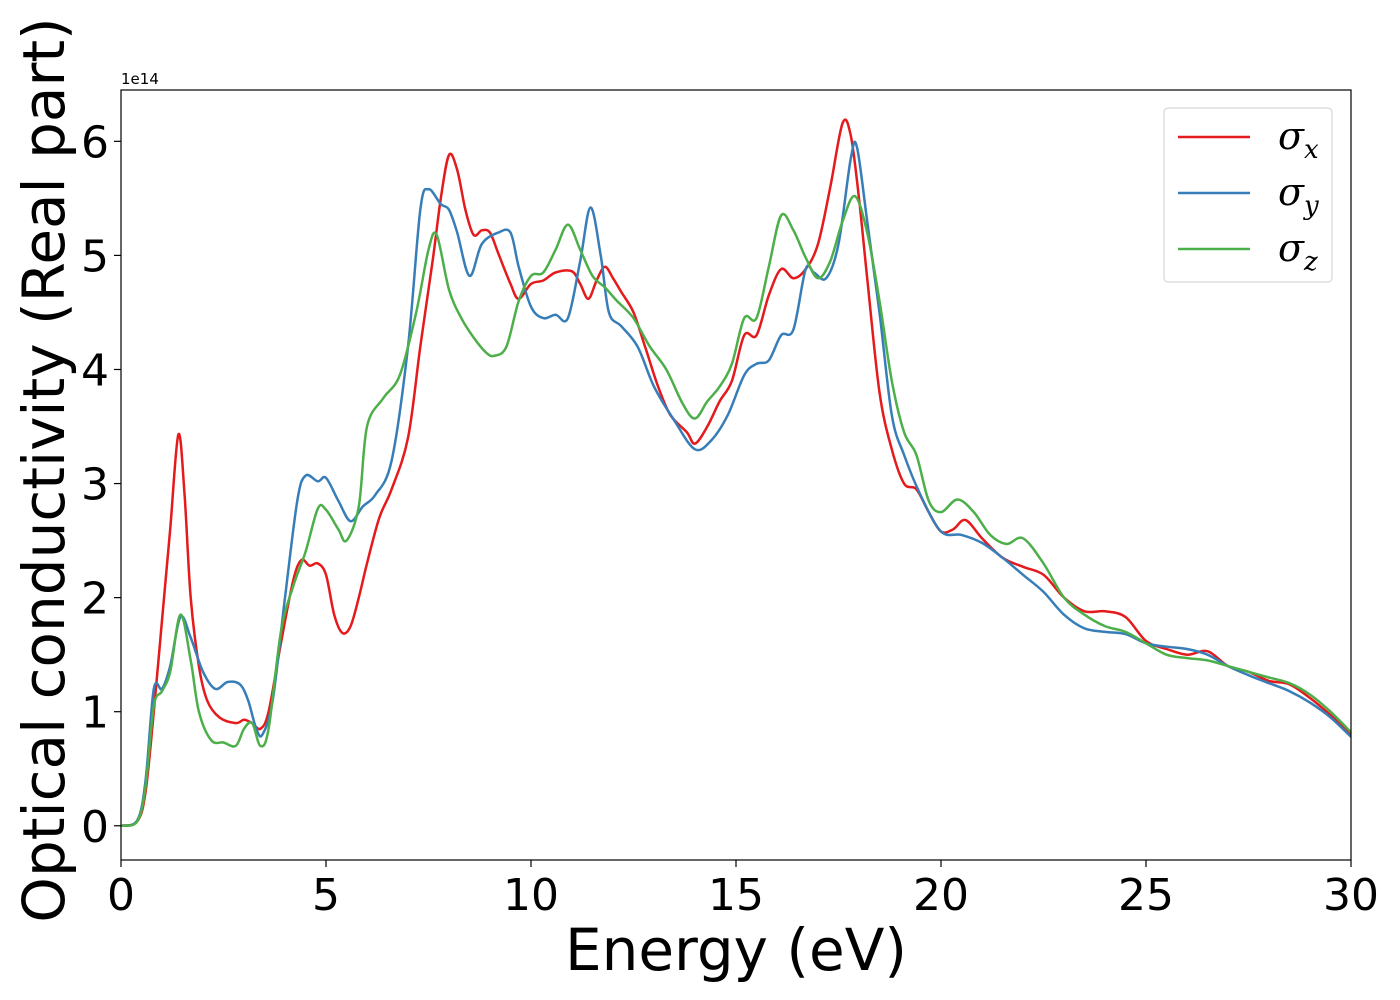 Image resolution: width=1400 pixels, height=1000 pixels. I want to click on y-multiplier-label: 1e14, so click(140, 79).